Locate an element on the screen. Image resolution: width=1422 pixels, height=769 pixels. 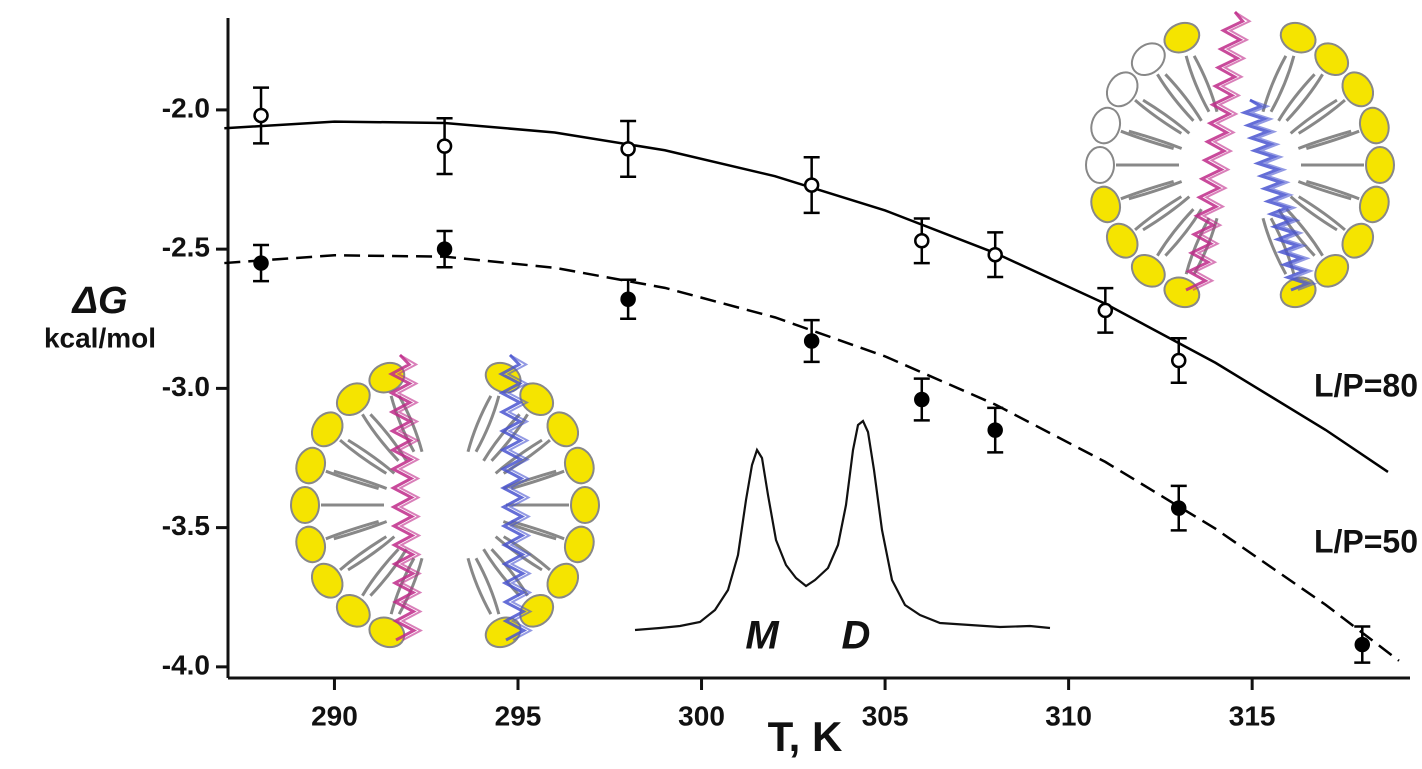
y-tick-label: -2.5 is located at coordinates (186, 247).